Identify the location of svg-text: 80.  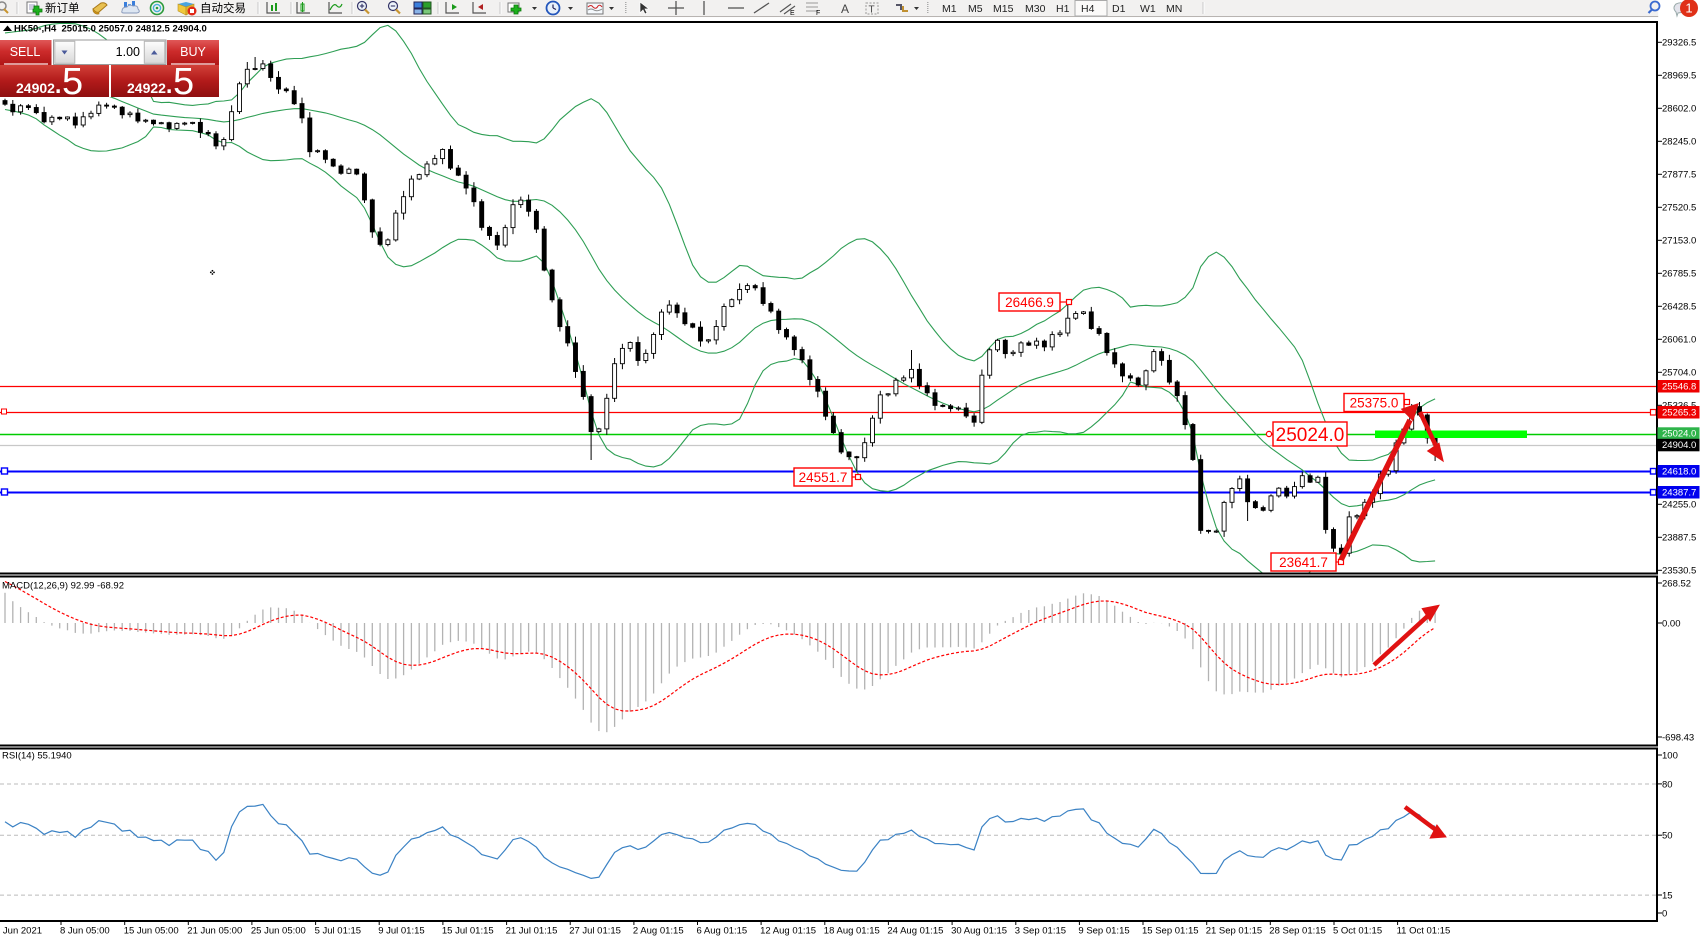
(1667, 784).